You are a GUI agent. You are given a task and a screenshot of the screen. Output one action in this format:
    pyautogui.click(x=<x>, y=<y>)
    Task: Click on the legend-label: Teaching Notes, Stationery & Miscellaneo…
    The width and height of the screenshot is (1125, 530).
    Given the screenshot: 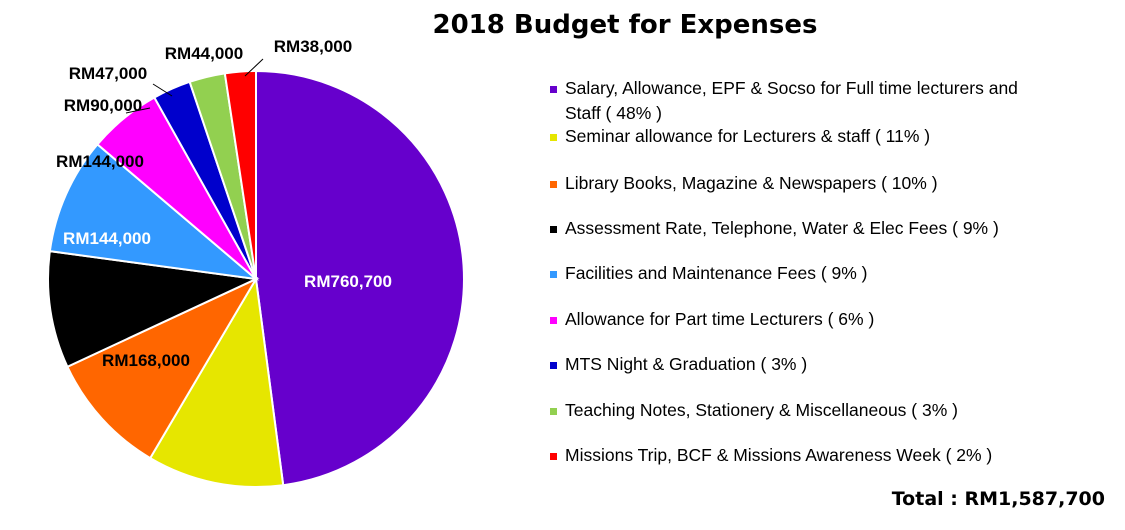 What is the action you would take?
    pyautogui.click(x=761, y=410)
    